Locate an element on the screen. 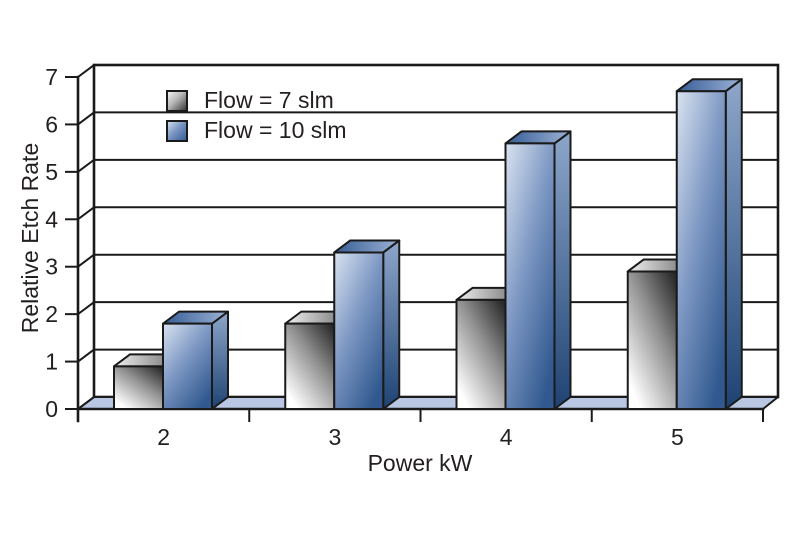 The image size is (800, 533). x-tick-label: 4 is located at coordinates (506, 437).